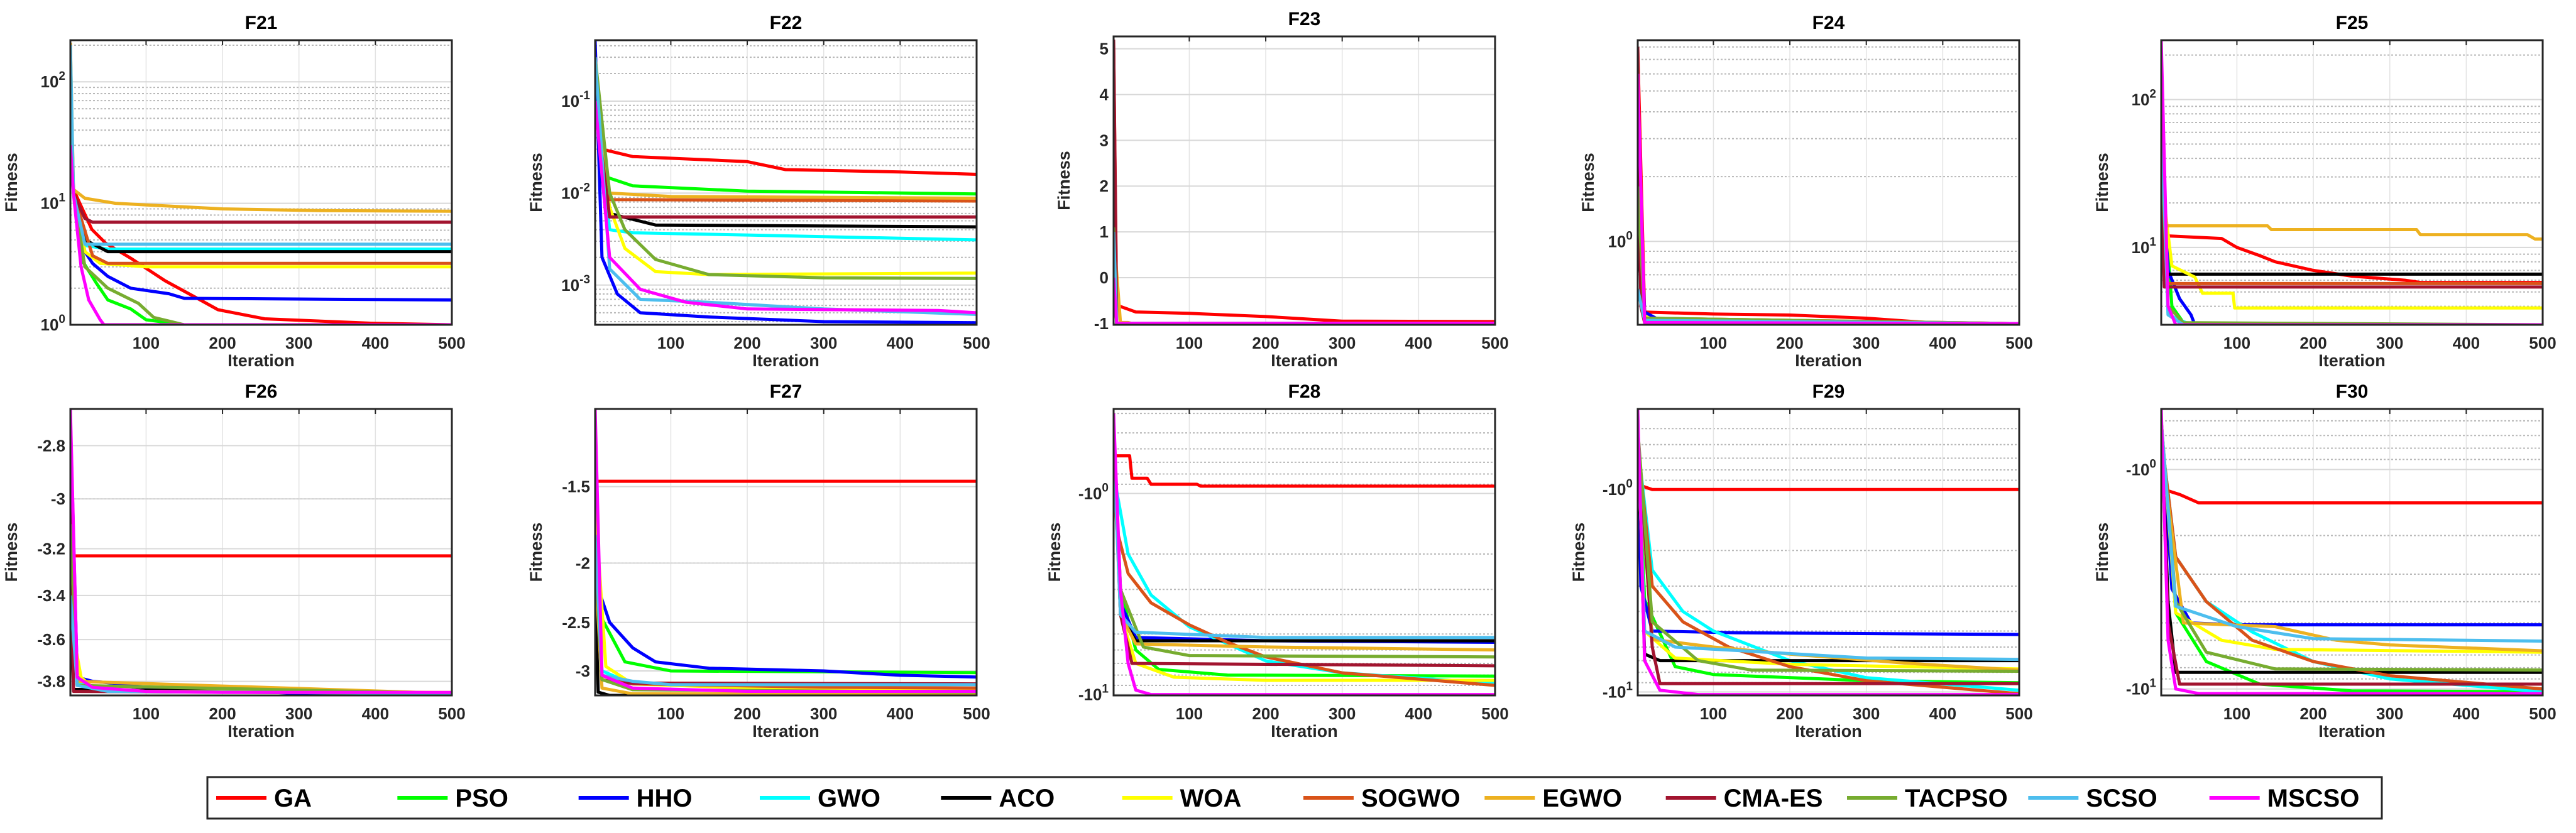  Describe the element at coordinates (2313, 798) in the screenshot. I see `legend-label: MSCSO` at that location.